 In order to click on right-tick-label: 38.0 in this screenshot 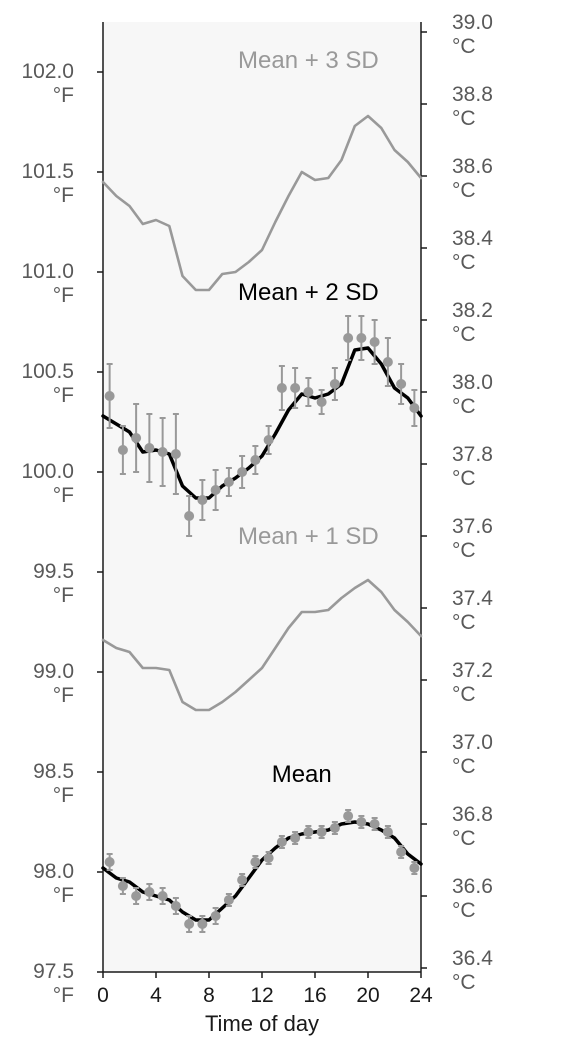, I will do `click(472, 382)`.